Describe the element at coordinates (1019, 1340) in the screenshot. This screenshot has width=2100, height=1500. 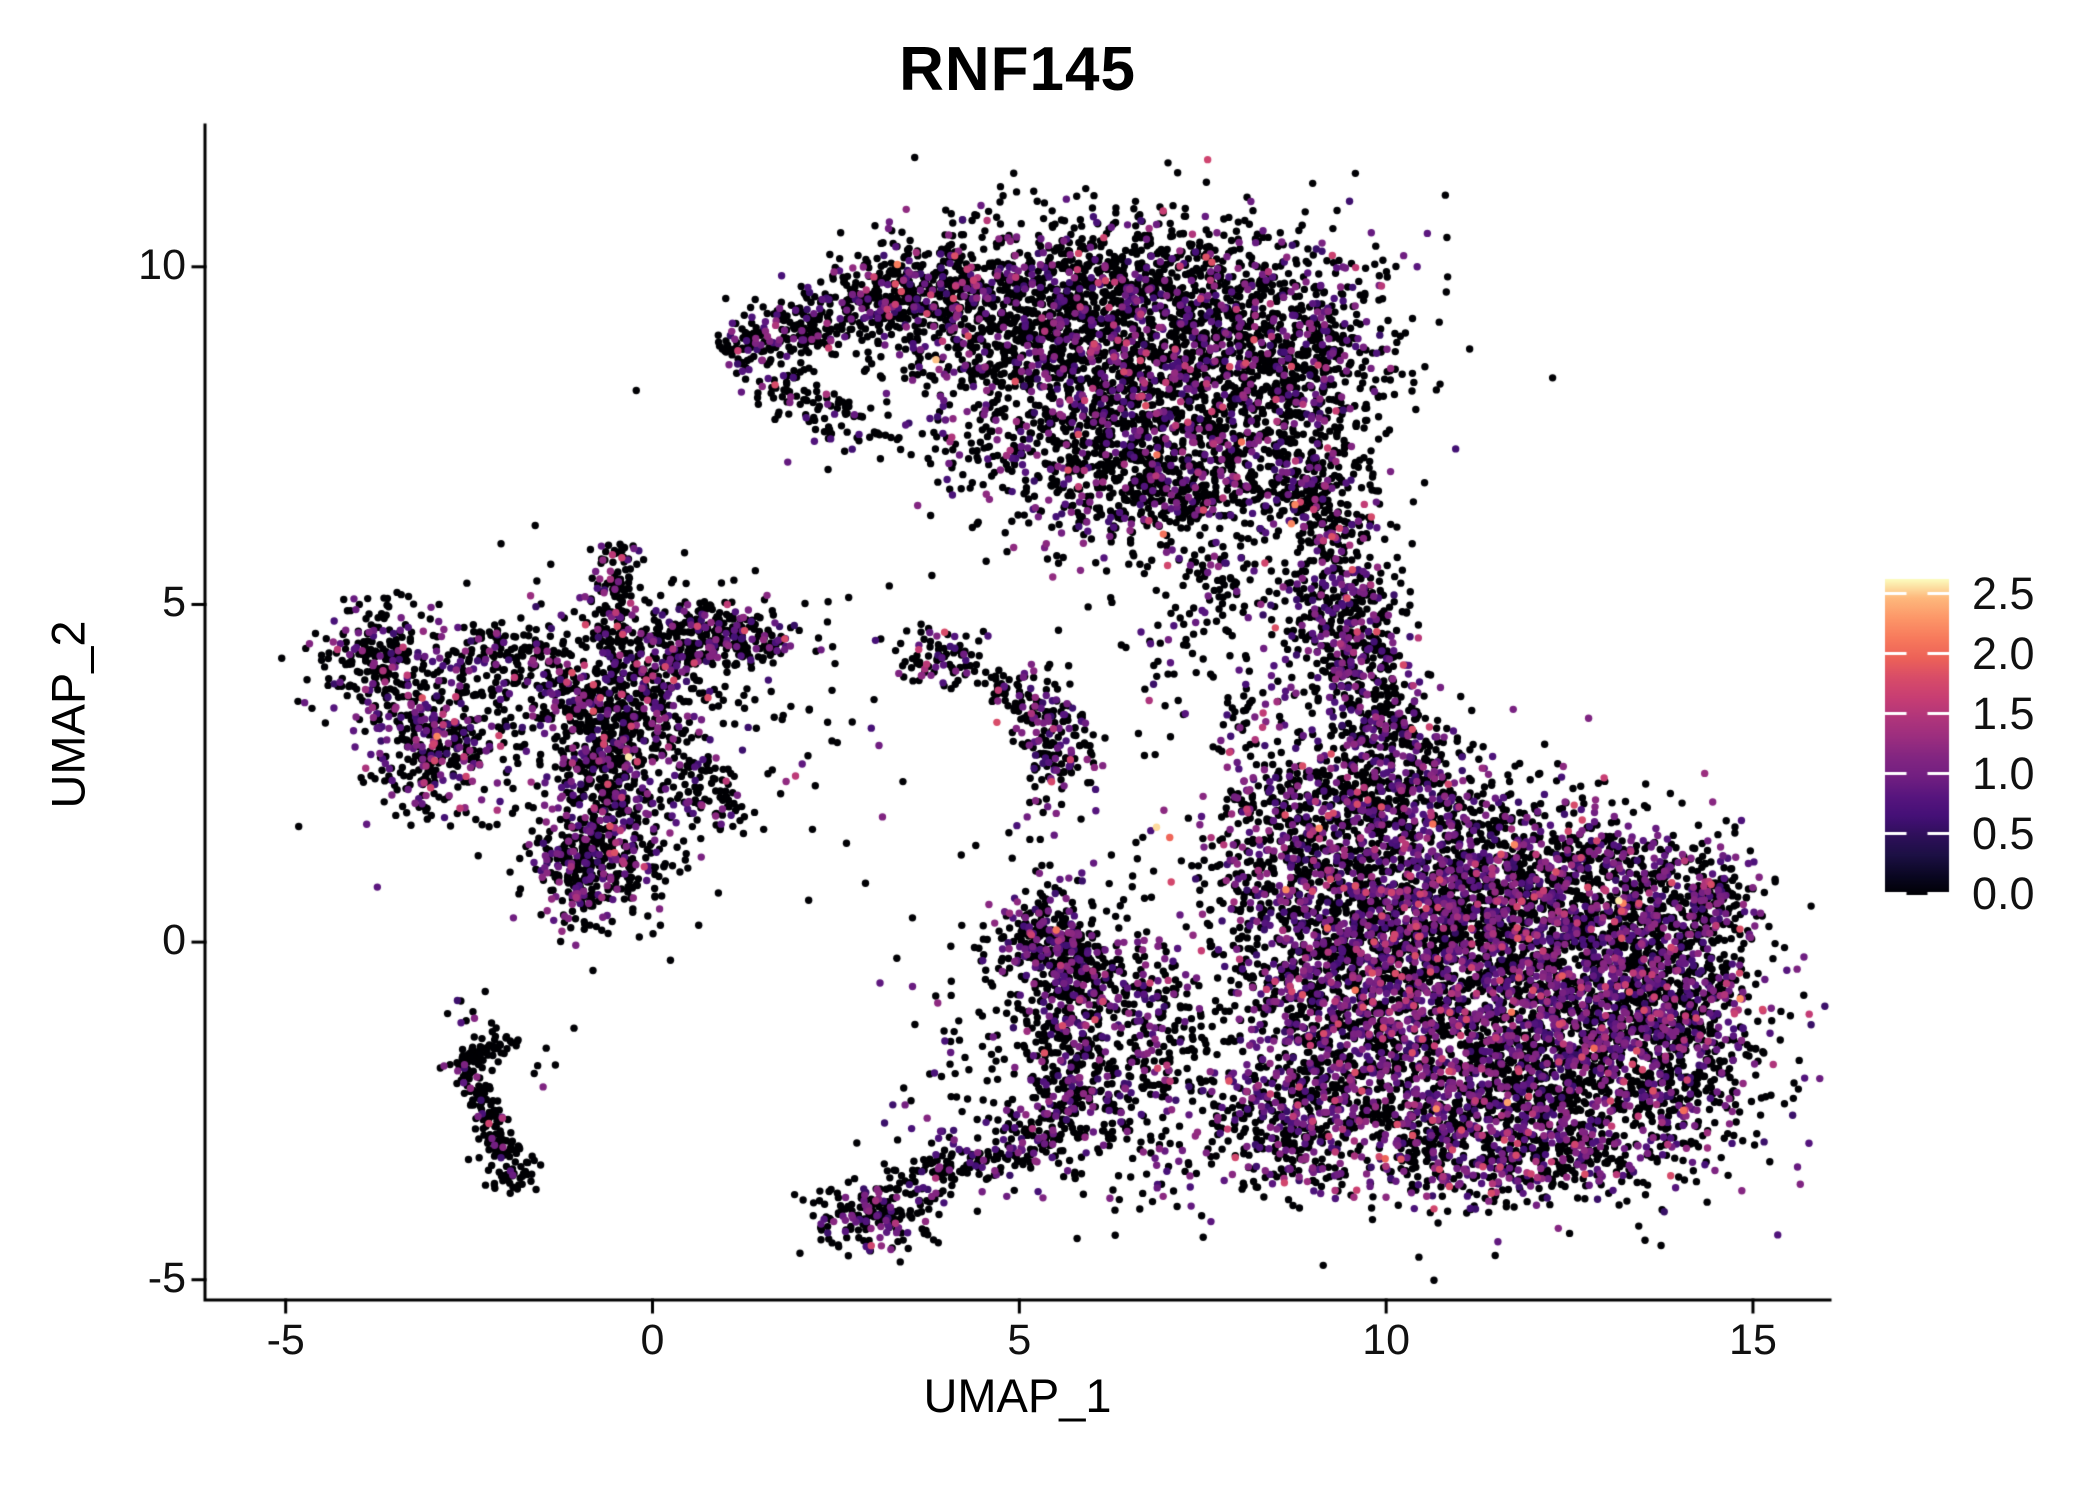
I see `x-tick-label: 5` at that location.